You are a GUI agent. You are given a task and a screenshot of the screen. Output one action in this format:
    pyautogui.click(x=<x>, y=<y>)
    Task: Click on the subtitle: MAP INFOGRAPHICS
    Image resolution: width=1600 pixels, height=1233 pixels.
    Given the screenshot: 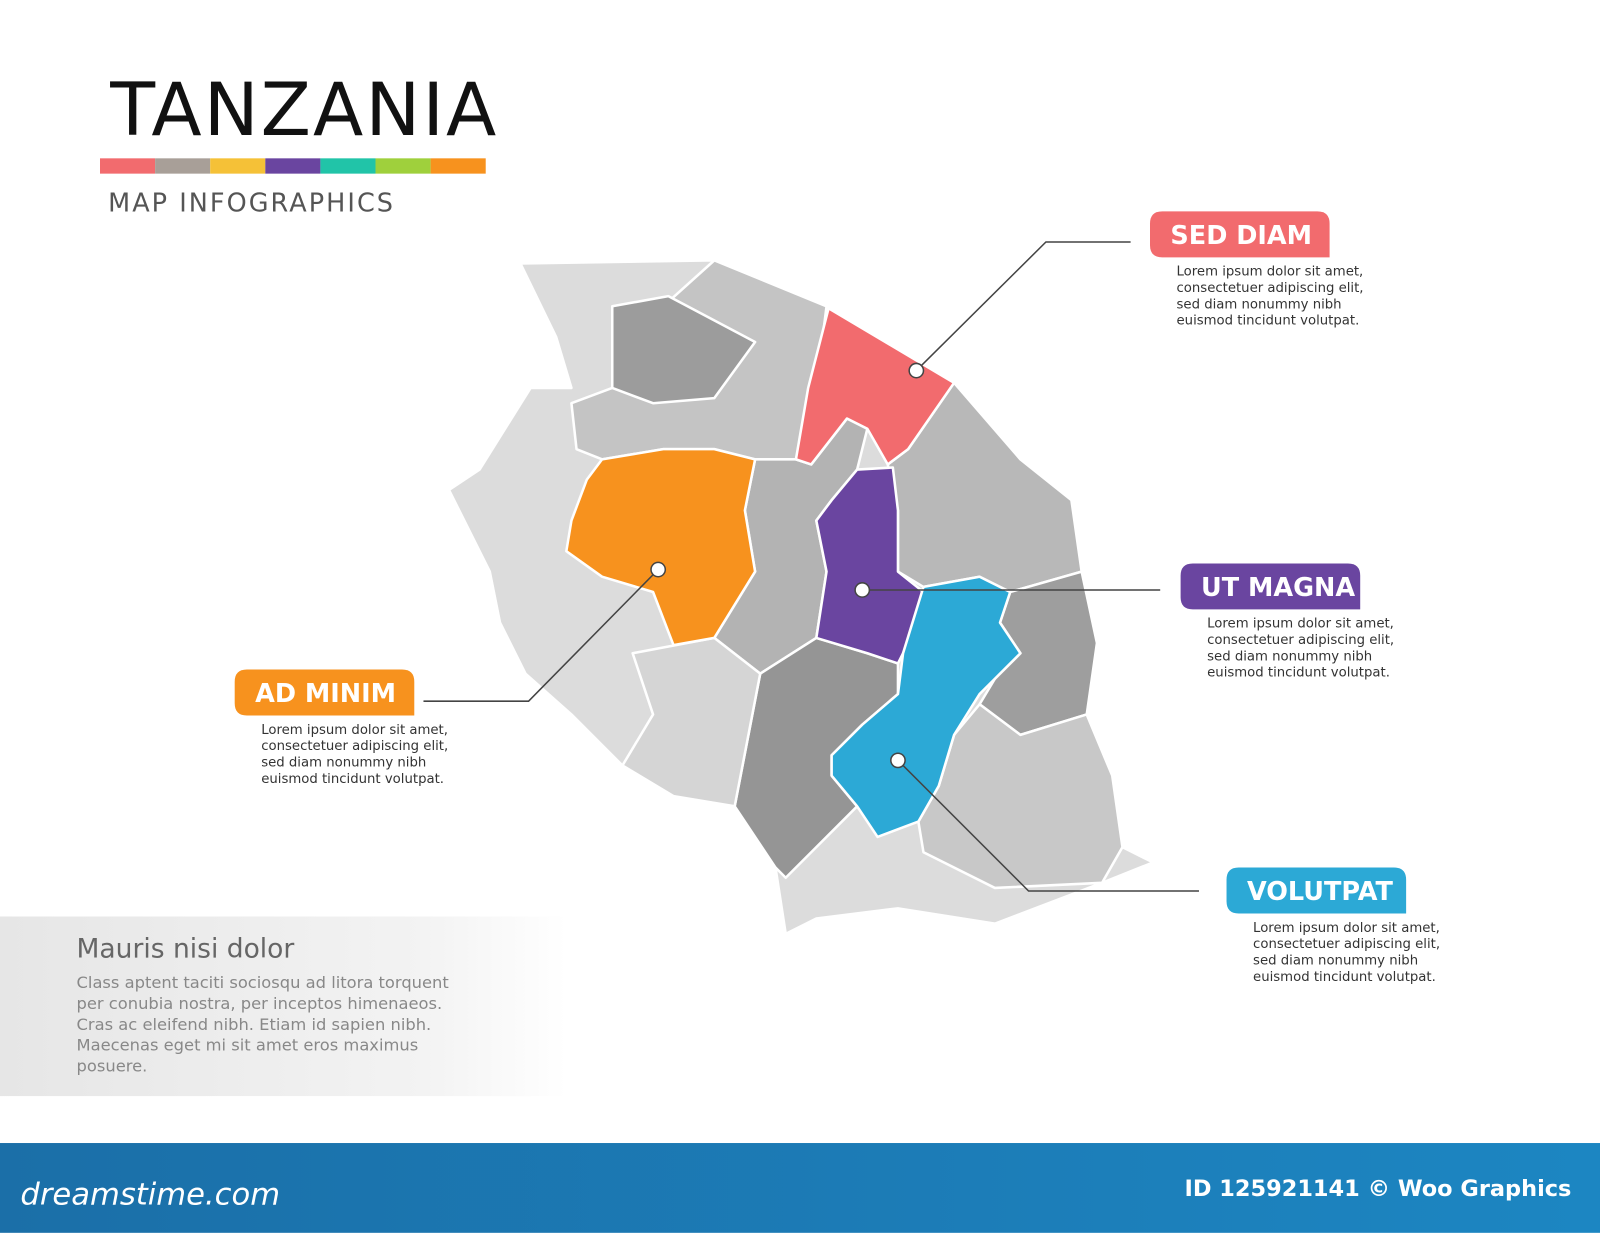 What is the action you would take?
    pyautogui.click(x=251, y=203)
    